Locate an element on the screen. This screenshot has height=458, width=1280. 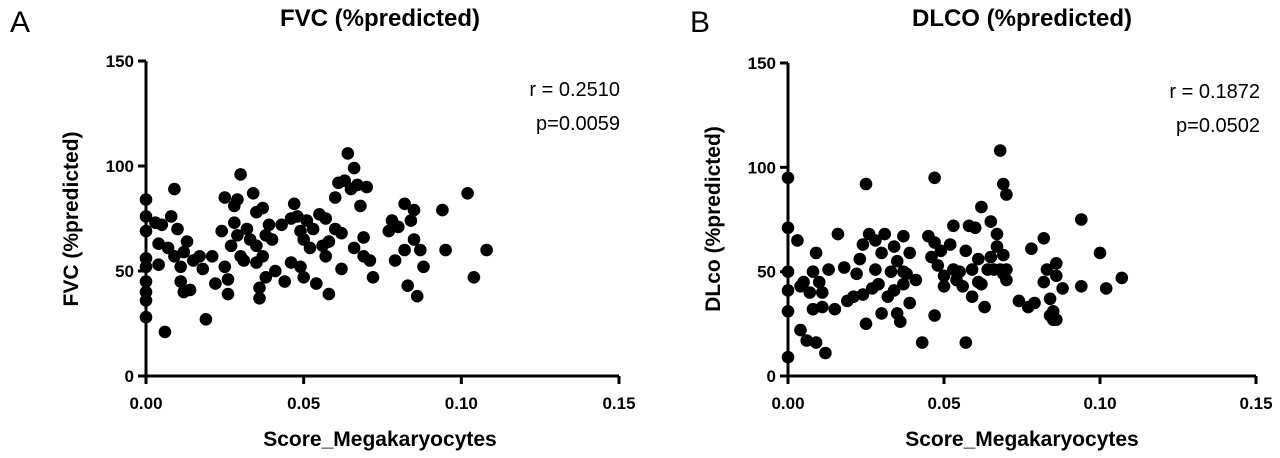
panel-a-y-tick-label: 100 is located at coordinates (120, 166).